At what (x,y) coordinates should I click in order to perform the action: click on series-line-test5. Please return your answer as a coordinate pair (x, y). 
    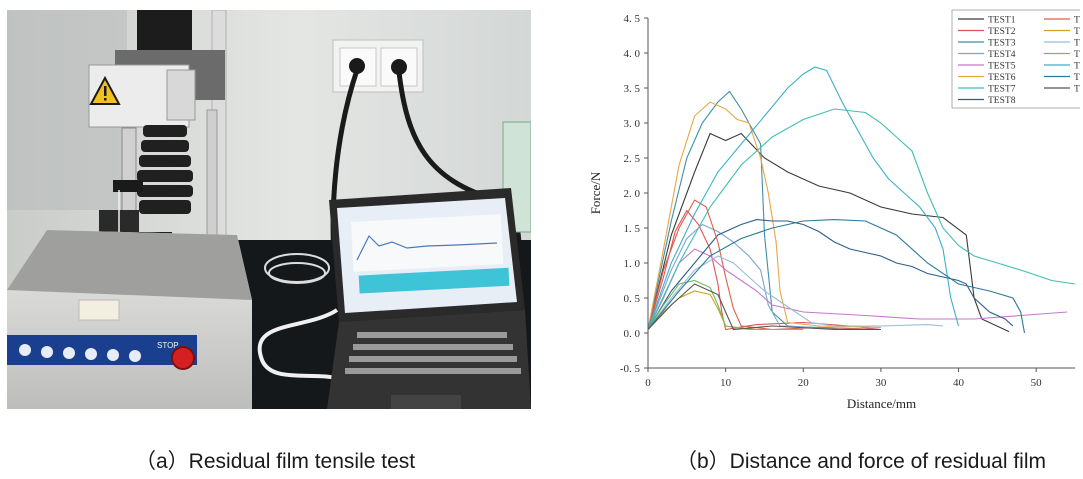
    Looking at the image, I should click on (857, 289).